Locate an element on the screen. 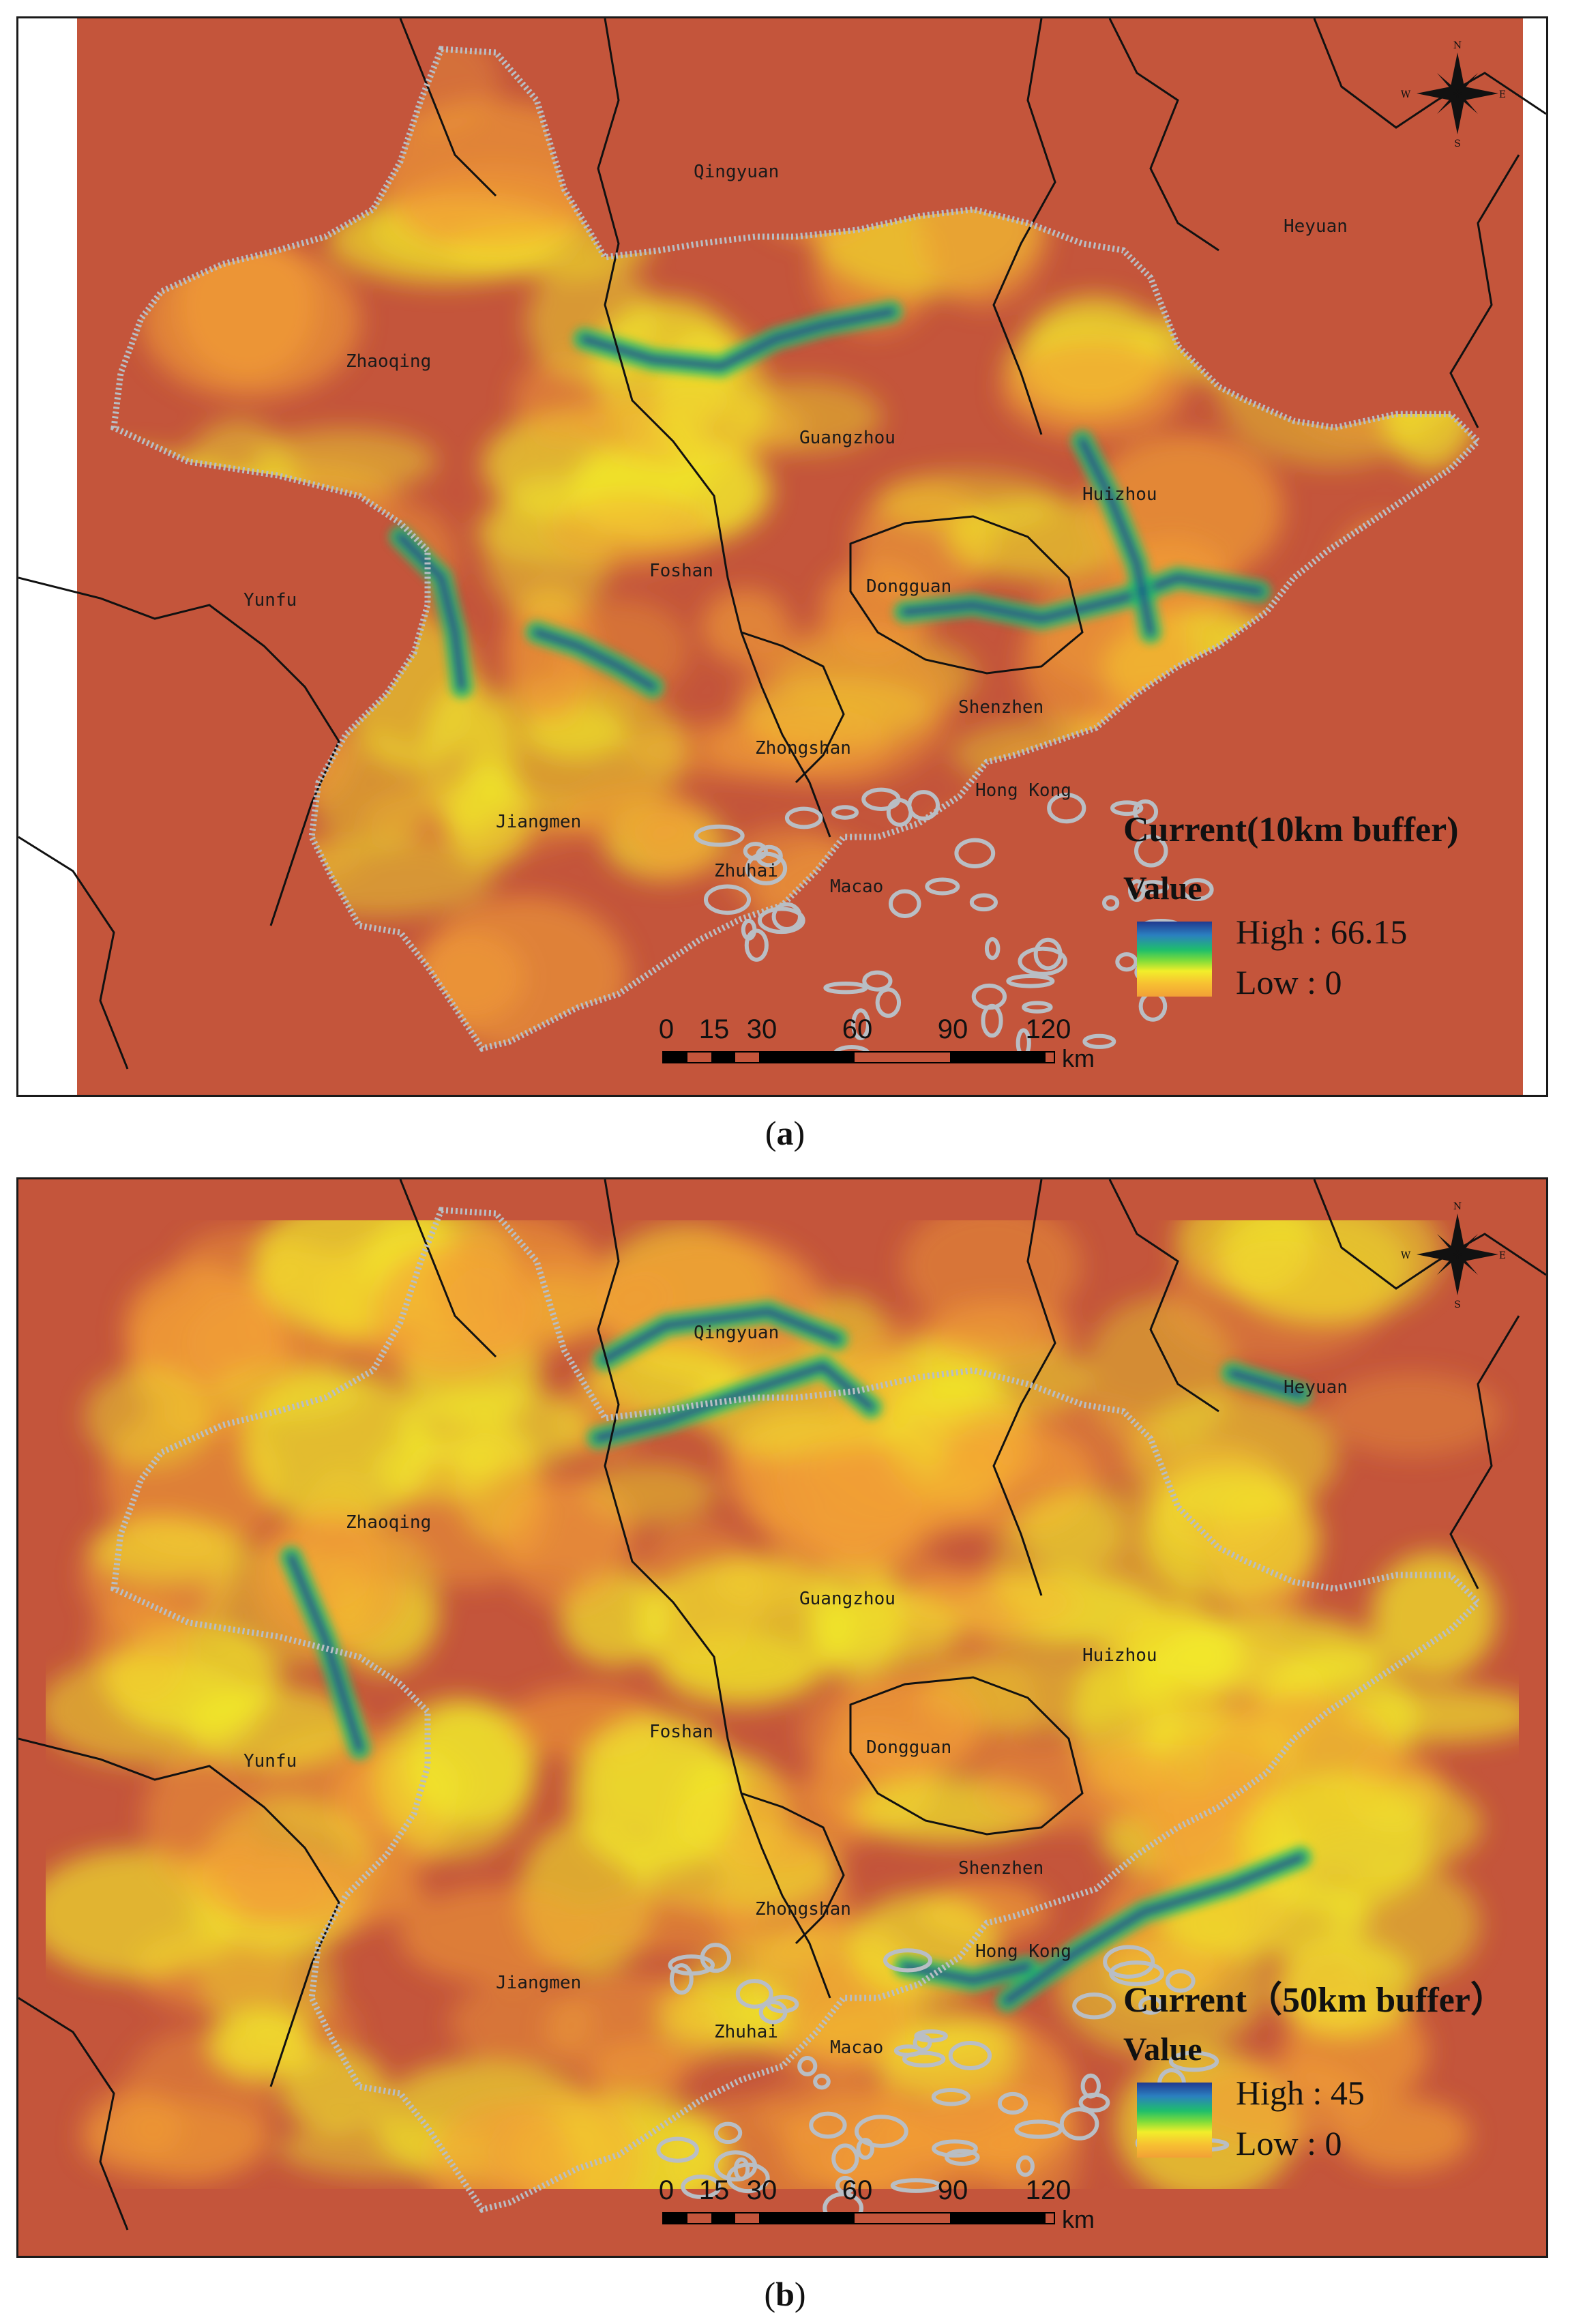 This screenshot has height=2324, width=1570. caption-a: (a) is located at coordinates (785, 1133).